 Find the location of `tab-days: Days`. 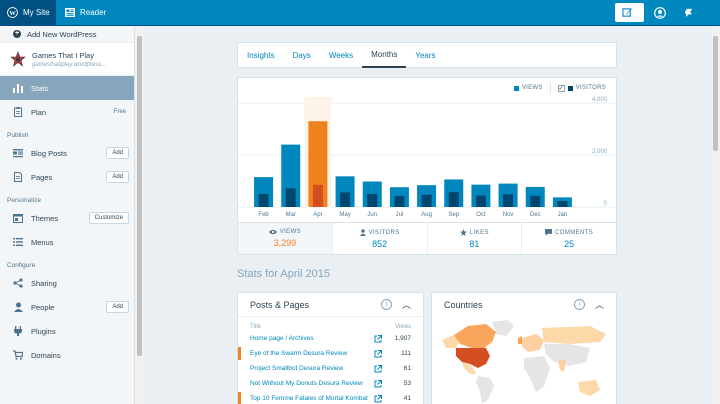

tab-days: Days is located at coordinates (301, 55).